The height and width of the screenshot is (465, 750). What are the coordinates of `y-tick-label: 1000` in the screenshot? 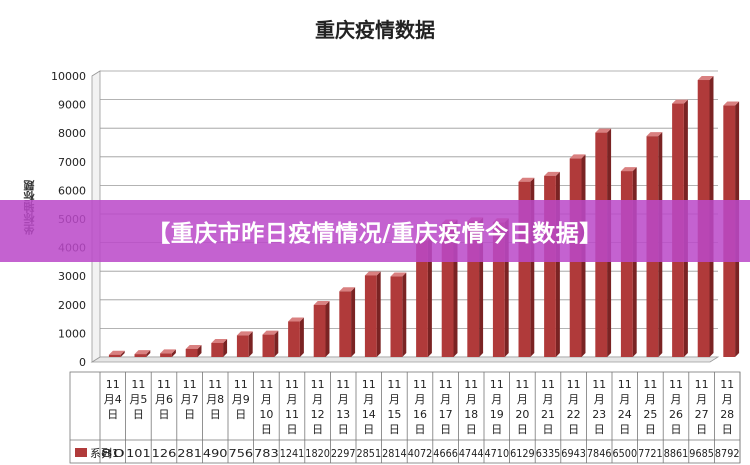 It's located at (72, 333).